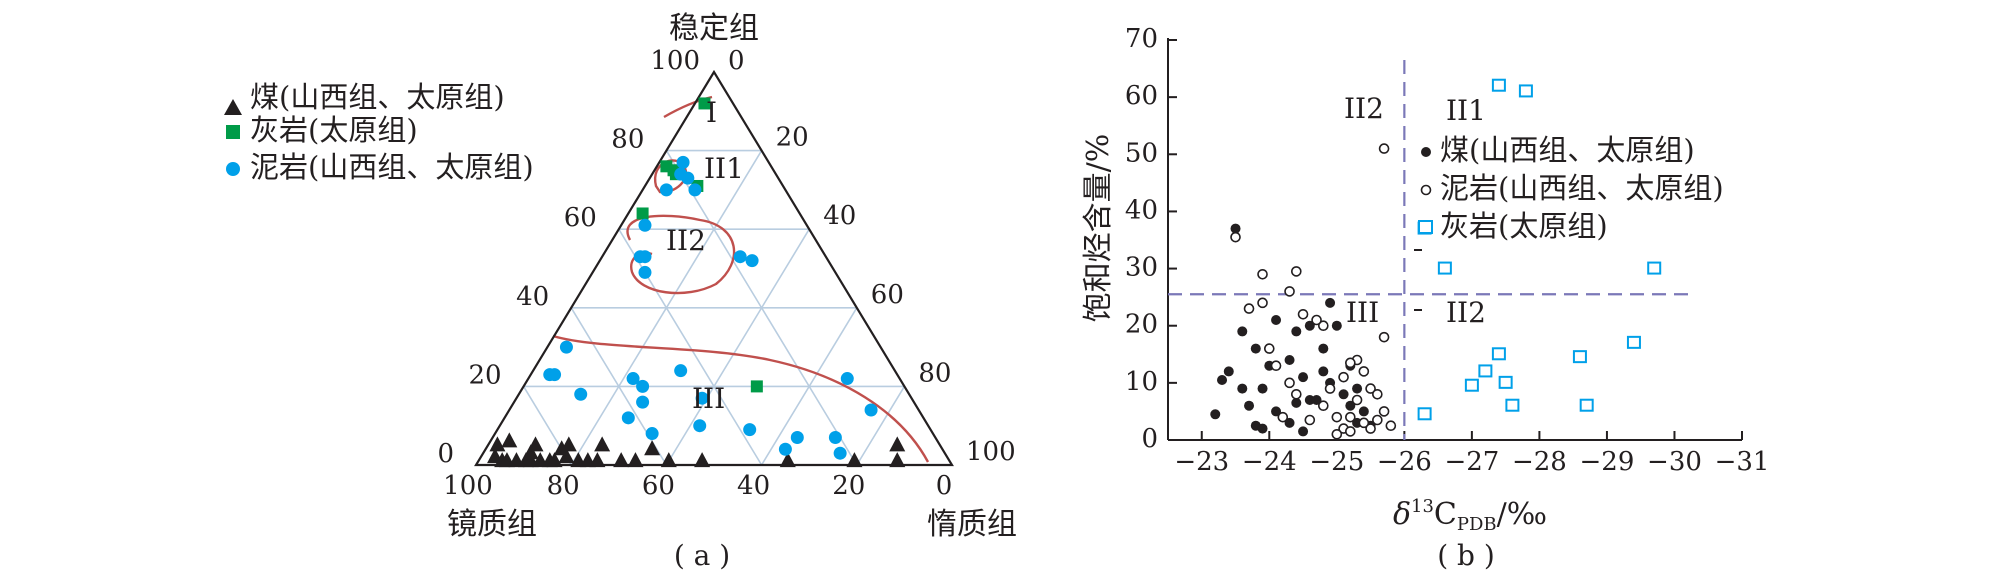 The image size is (2008, 574). I want to click on y-axis-label: 饱和烃含量/%, so click(1098, 228).